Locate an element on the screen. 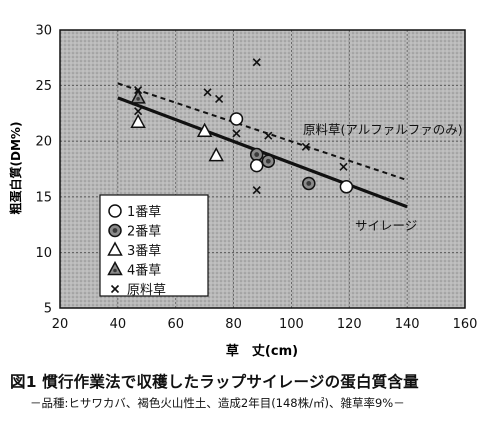  x-tick-label: 80 is located at coordinates (233, 324).